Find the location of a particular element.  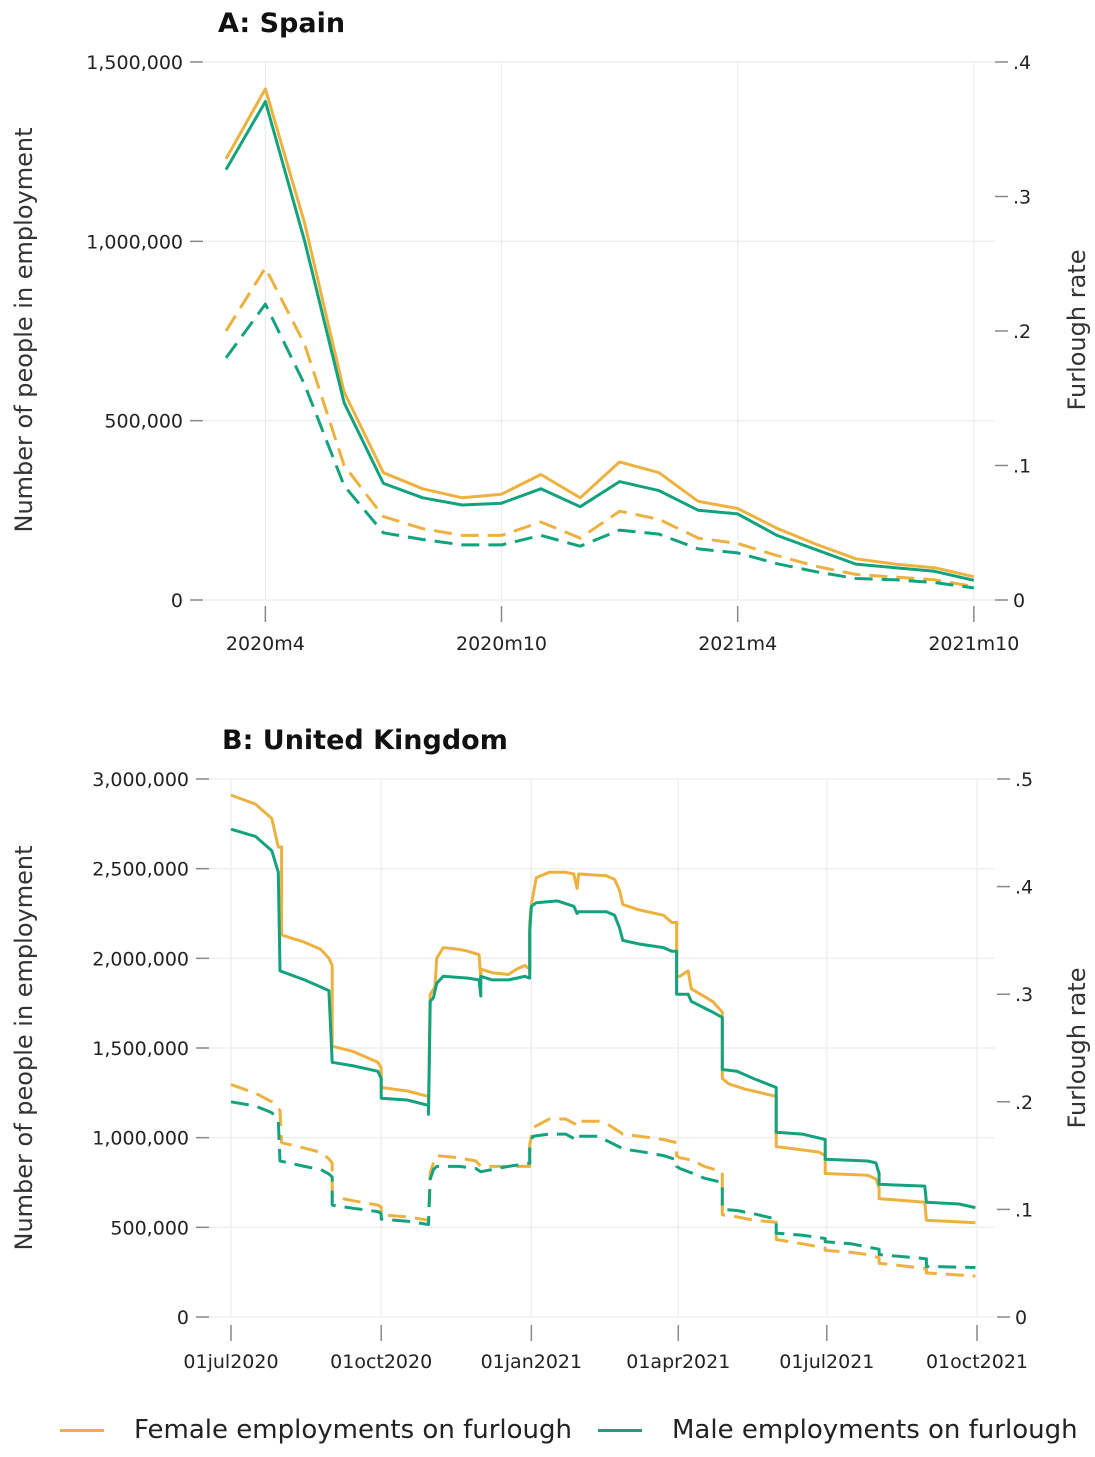

panel-a-title: A: Spain is located at coordinates (281, 23).